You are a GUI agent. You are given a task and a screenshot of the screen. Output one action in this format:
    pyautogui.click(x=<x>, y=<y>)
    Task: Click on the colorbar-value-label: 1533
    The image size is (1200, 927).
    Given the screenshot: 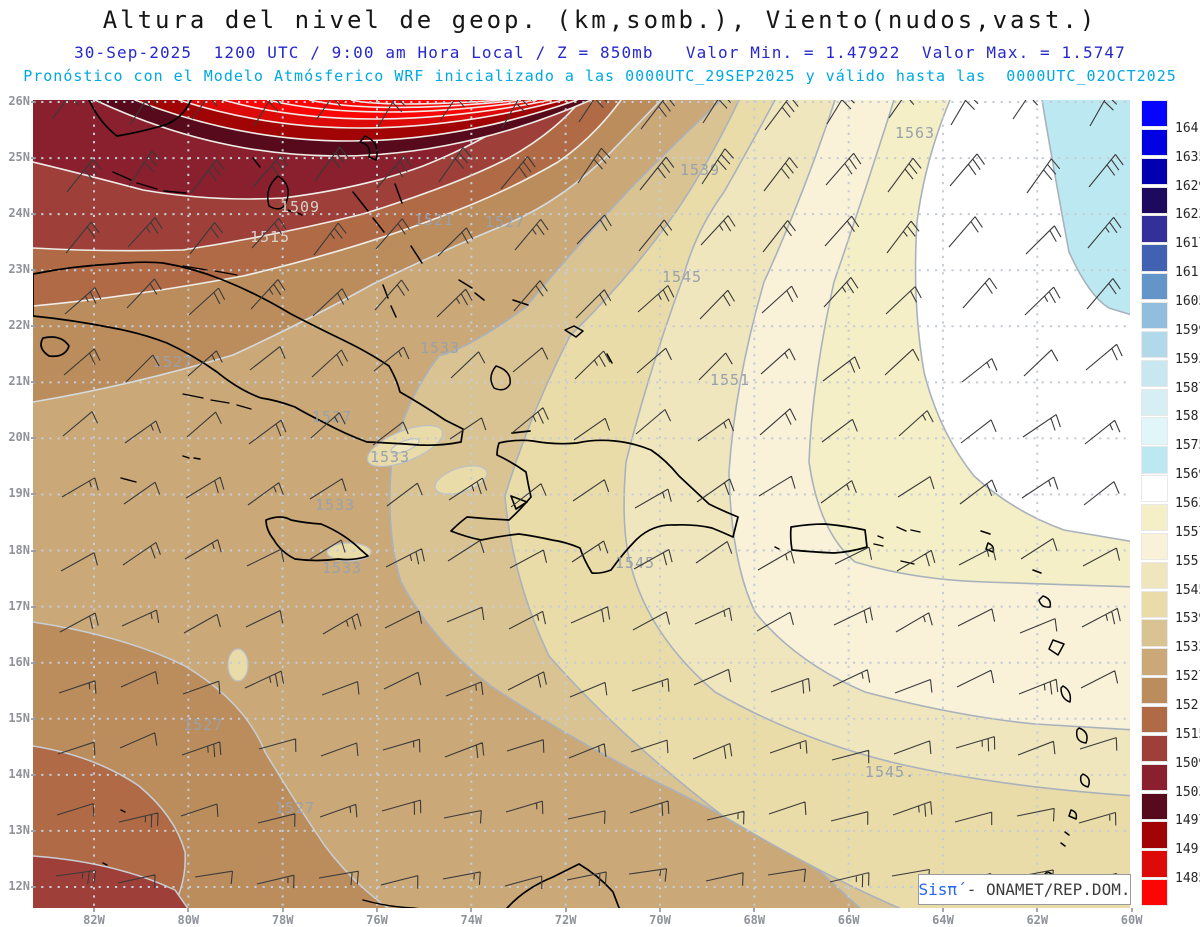 What is the action you would take?
    pyautogui.click(x=1187, y=648)
    